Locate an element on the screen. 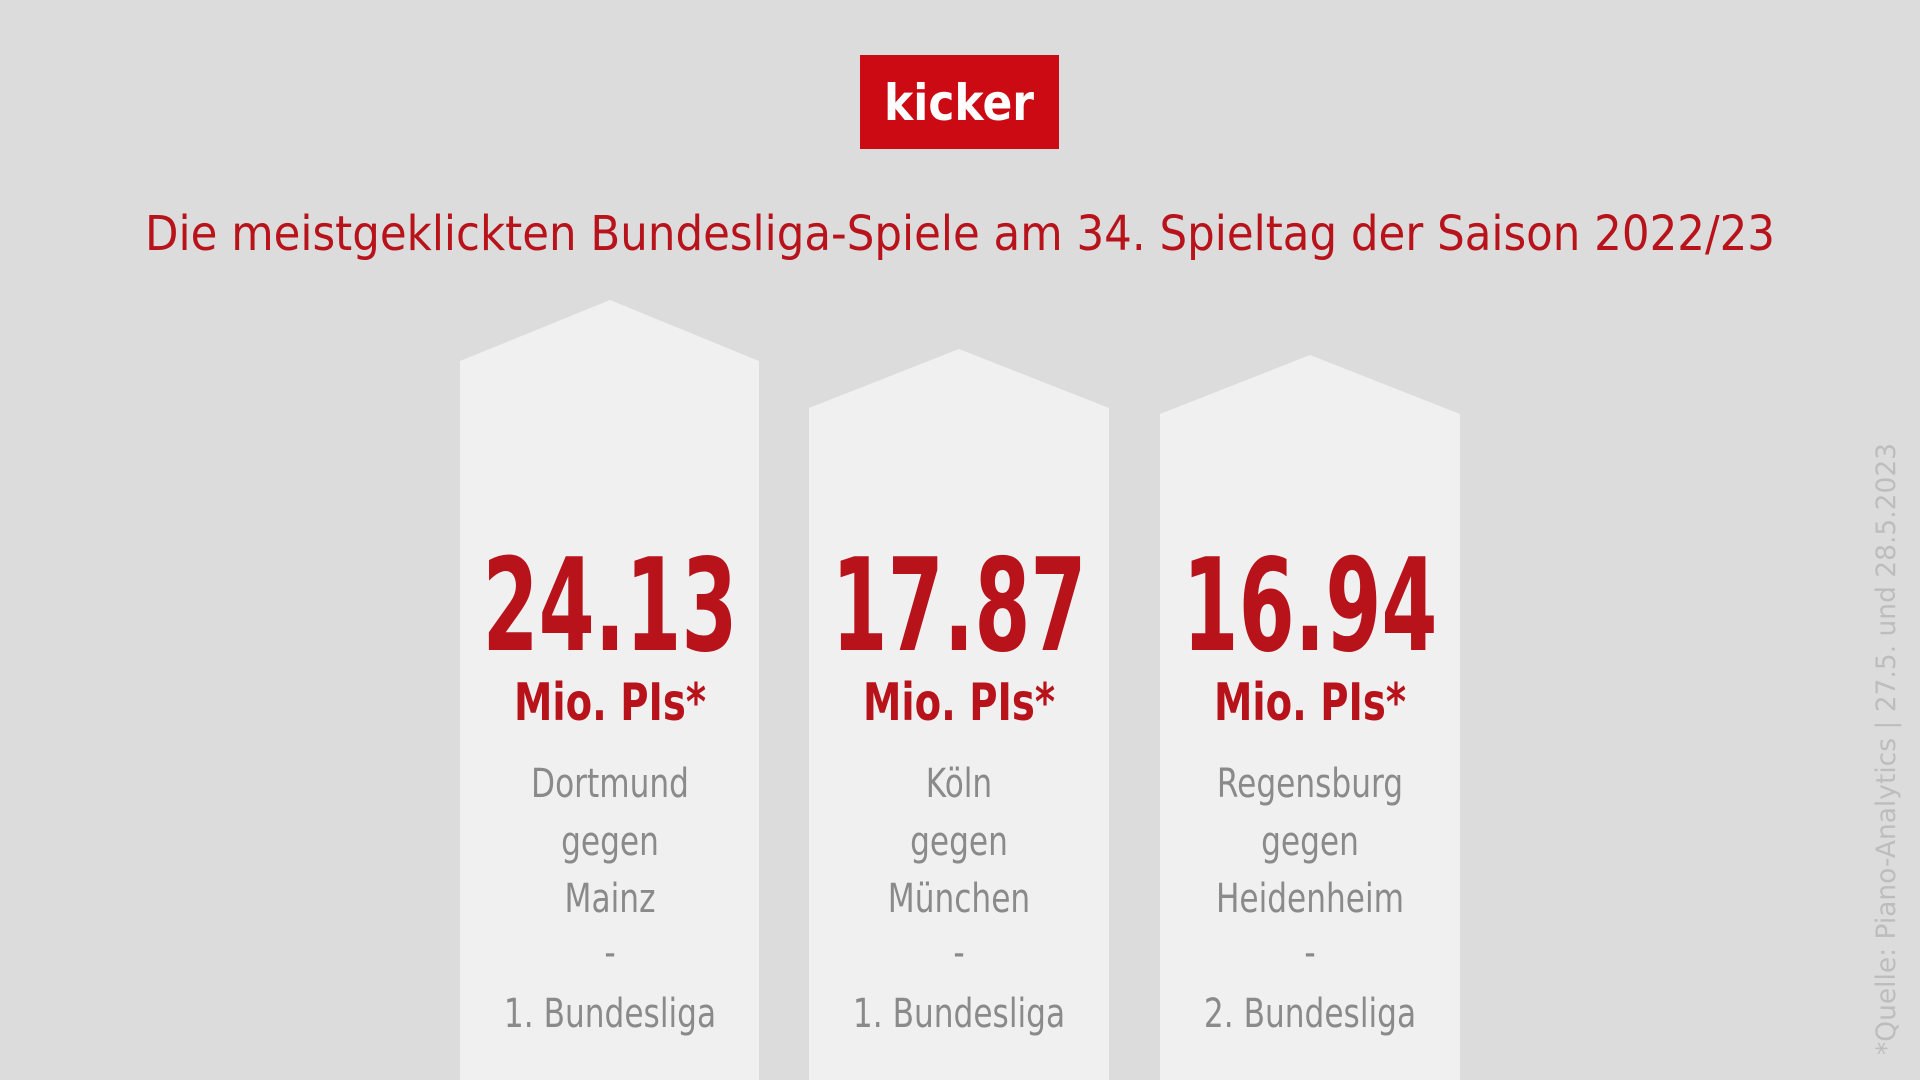  match-home: Regensburg is located at coordinates (1310, 784).